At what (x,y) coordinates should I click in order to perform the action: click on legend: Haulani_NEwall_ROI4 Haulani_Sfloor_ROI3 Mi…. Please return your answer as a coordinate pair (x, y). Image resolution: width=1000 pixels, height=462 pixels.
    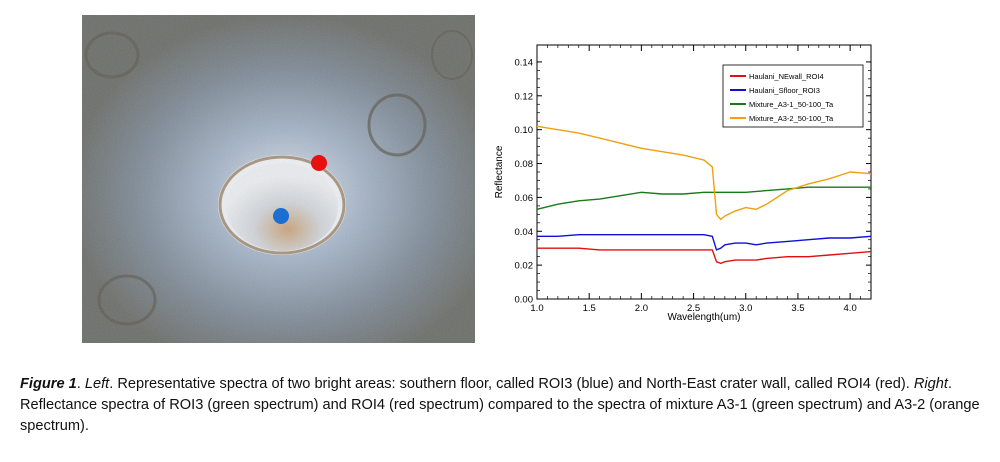
    Looking at the image, I should click on (793, 96).